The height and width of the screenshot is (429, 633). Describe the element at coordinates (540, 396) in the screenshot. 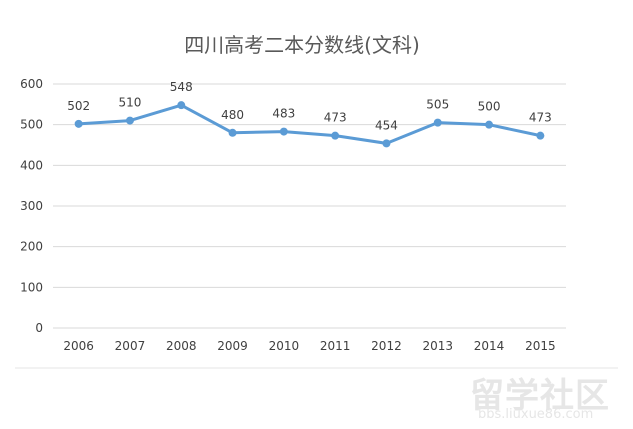

I see `watermark-logo-text: 留学社区` at that location.